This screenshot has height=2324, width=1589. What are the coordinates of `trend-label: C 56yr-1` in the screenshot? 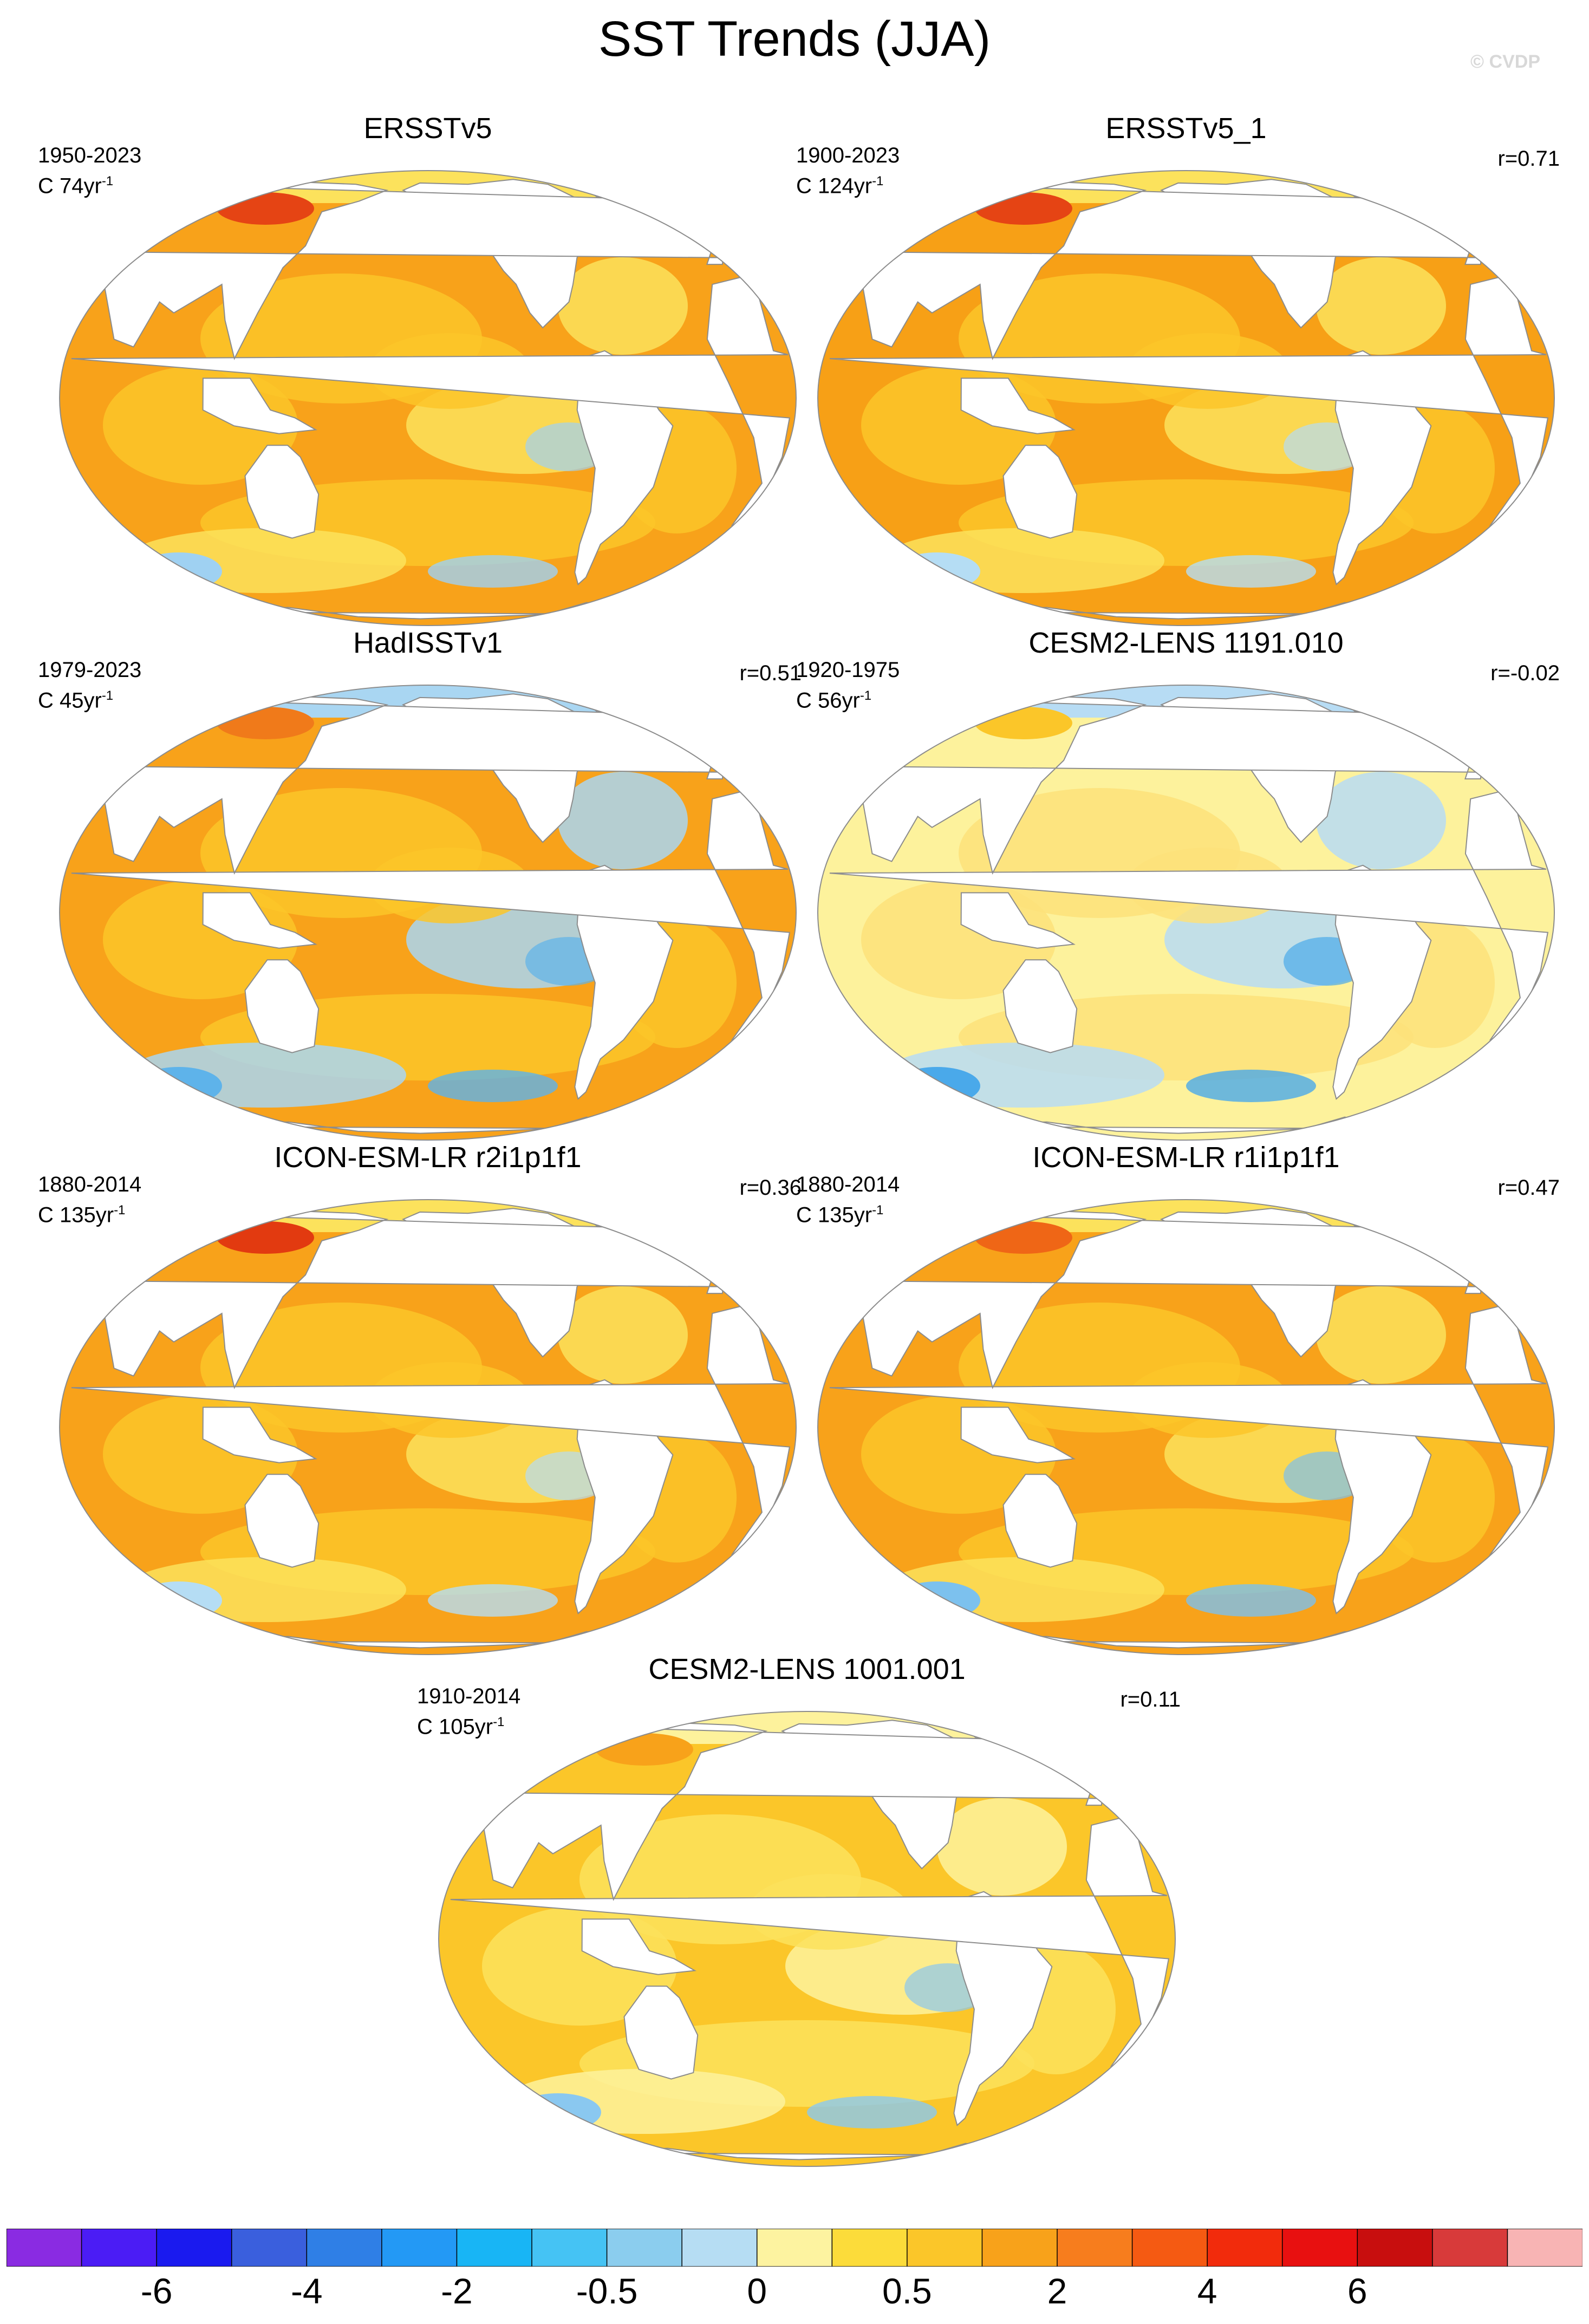 It's located at (834, 701).